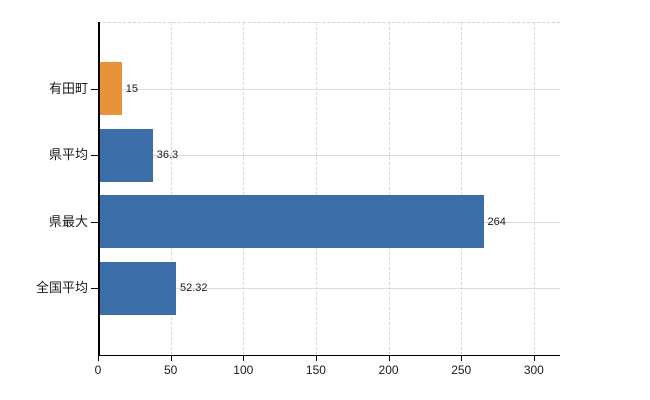 The image size is (650, 400). What do you see at coordinates (461, 370) in the screenshot?
I see `x-tick-label: 250` at bounding box center [461, 370].